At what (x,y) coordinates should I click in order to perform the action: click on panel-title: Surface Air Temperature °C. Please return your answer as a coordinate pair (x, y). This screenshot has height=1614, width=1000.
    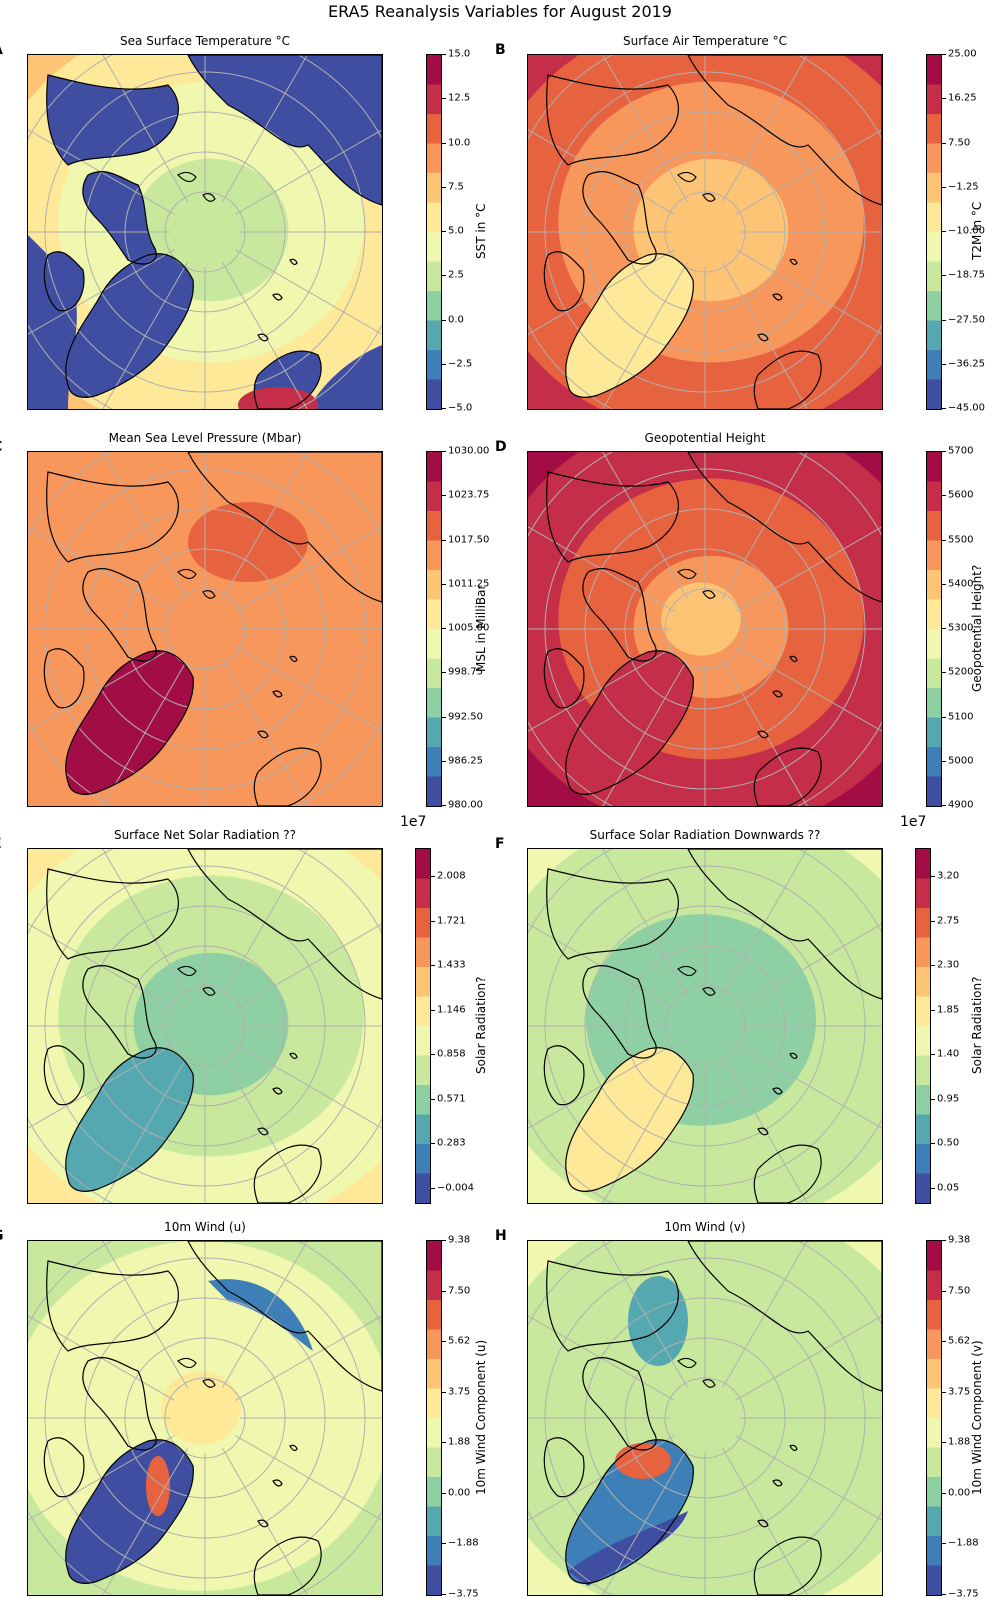
    Looking at the image, I should click on (705, 41).